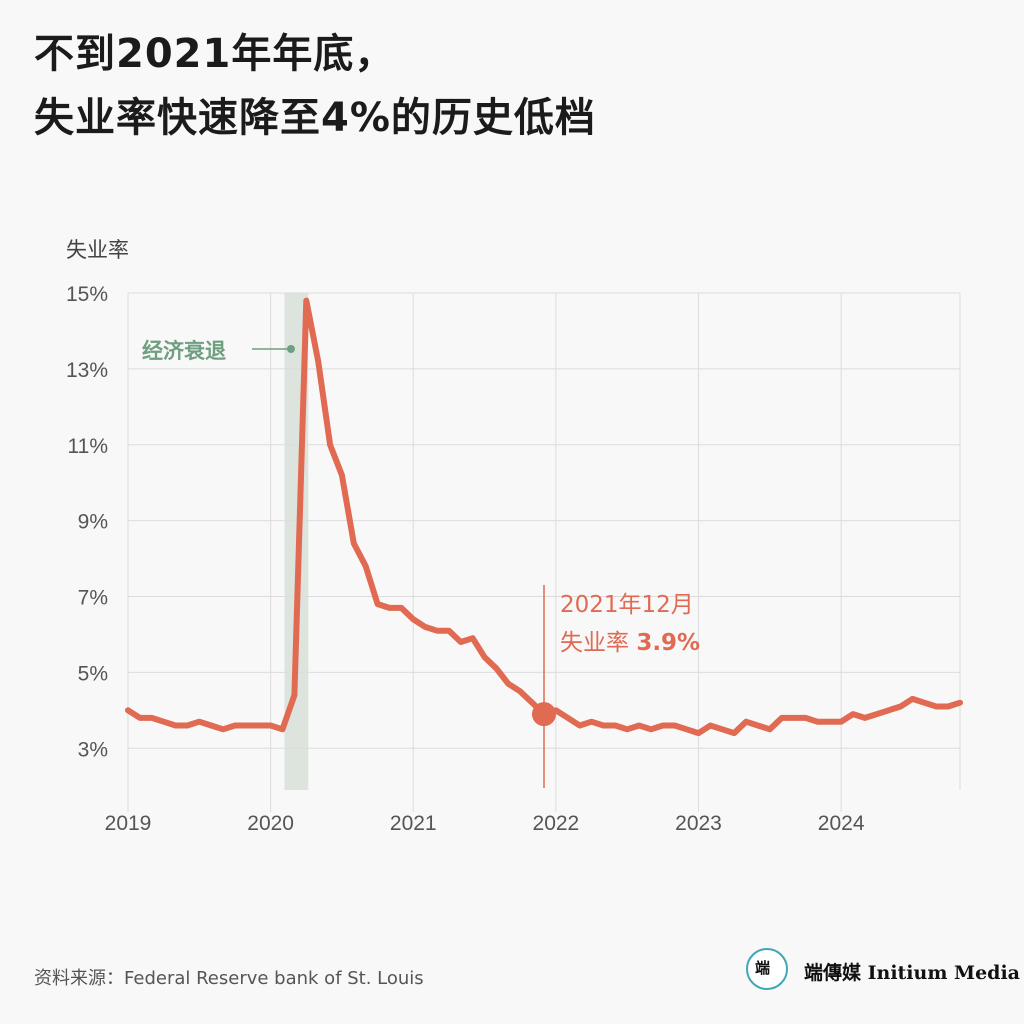 This screenshot has width=1024, height=1024. I want to click on annotation-rate-value: 3.9%, so click(668, 643).